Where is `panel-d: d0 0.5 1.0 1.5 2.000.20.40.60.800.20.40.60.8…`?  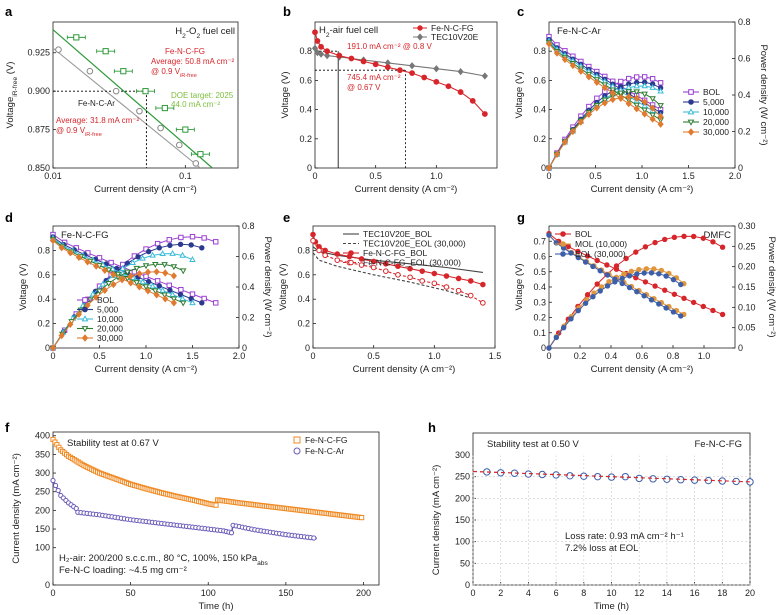
panel-d: d0 0.5 1.0 1.5 2.000.20.40.60.800.20.40.60.8… is located at coordinates (139, 292).